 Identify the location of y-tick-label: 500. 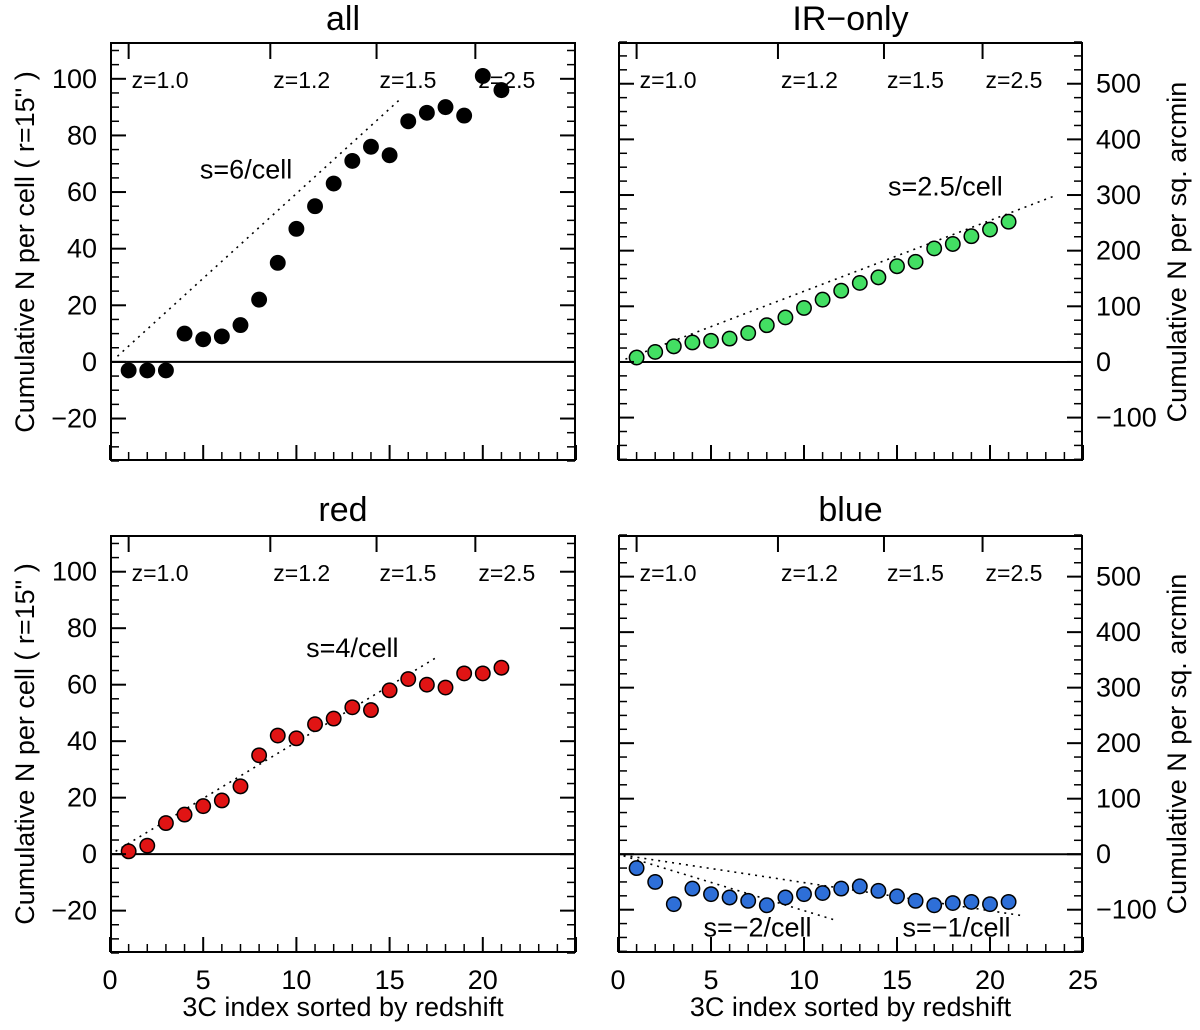
(1118, 84).